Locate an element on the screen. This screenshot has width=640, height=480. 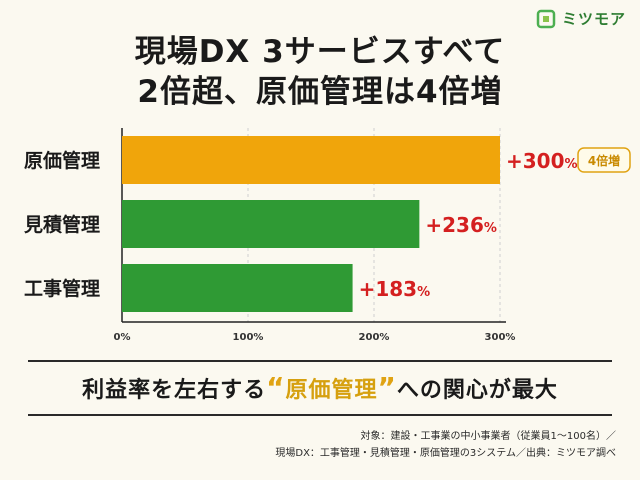
title-line-2: 2倍超、原価管理は4倍増 is located at coordinates (320, 92).